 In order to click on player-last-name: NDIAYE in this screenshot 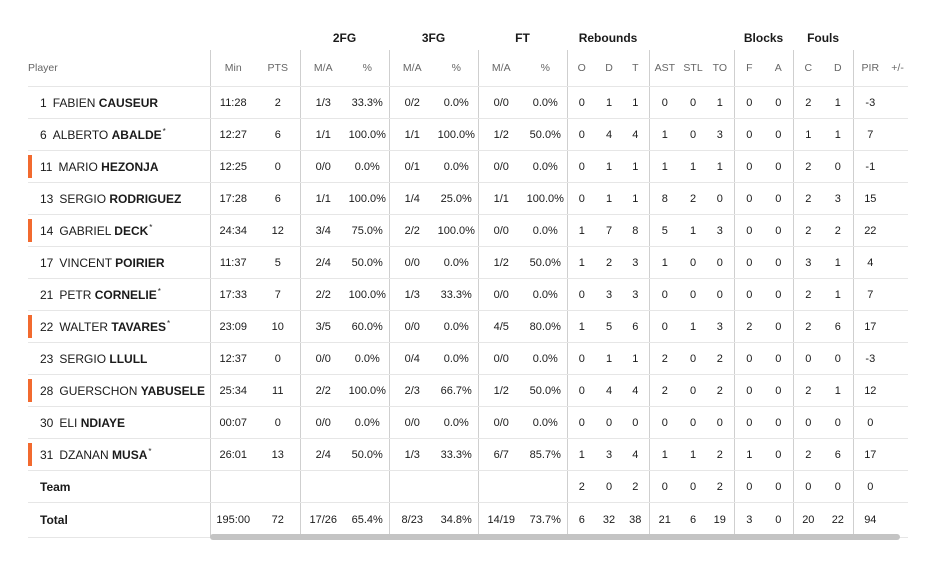, I will do `click(102, 422)`.